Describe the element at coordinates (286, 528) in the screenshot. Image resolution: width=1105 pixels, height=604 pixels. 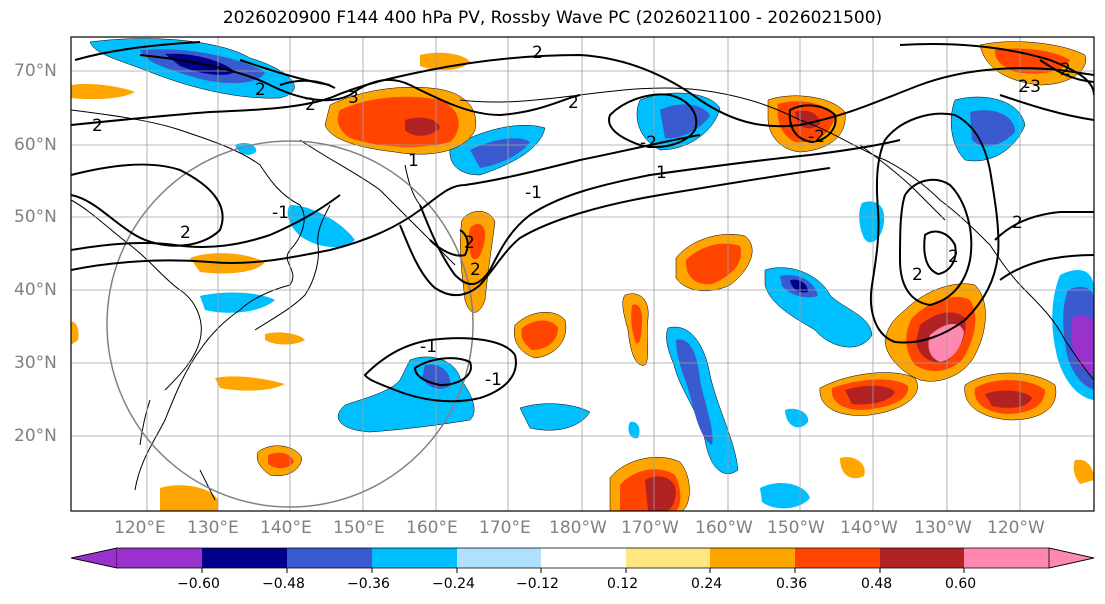
I see `lon-label: 140°E` at that location.